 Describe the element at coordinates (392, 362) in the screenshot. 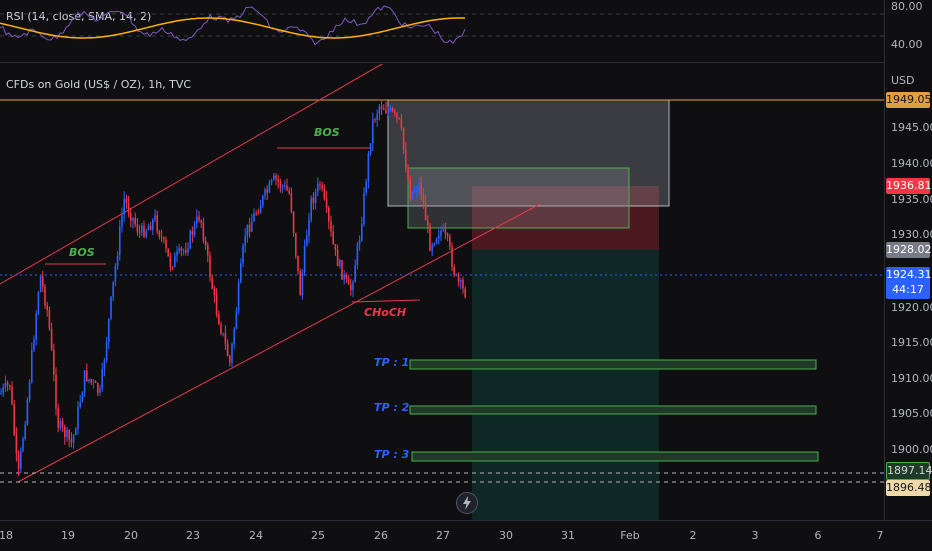

I see `tp1-label: TP : 1` at that location.